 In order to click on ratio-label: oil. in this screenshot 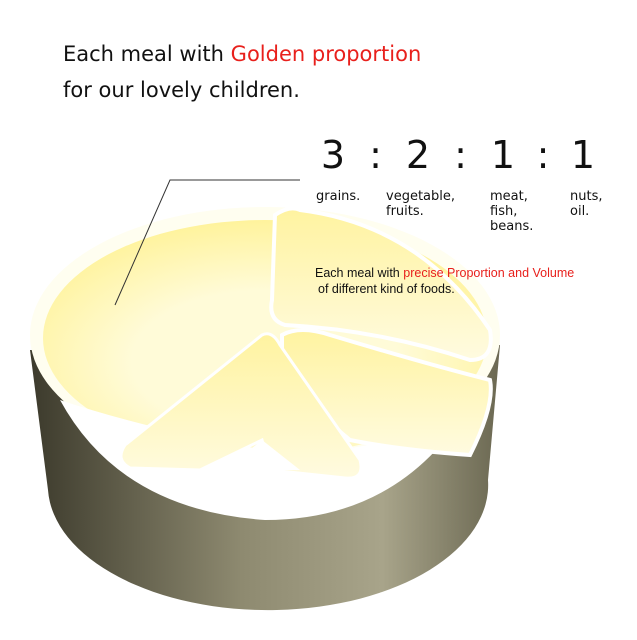, I will do `click(580, 211)`.